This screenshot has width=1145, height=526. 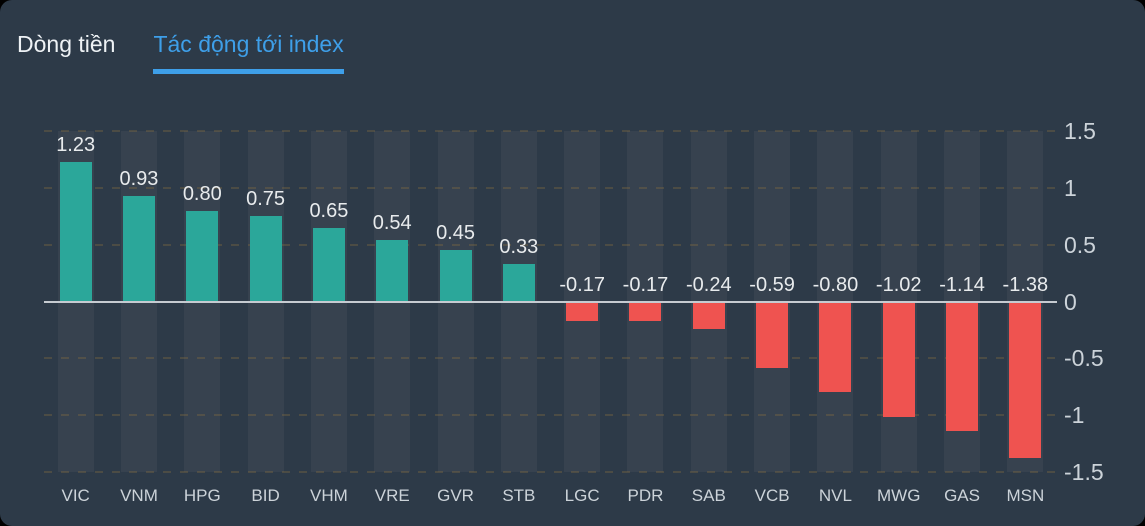 I want to click on bar-vic, so click(x=75, y=232).